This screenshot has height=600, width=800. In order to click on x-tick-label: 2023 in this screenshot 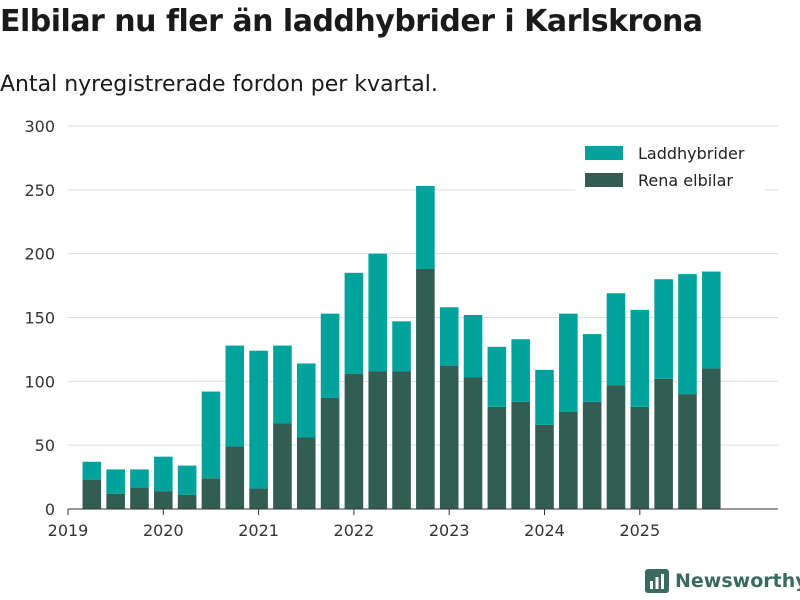, I will do `click(449, 530)`.